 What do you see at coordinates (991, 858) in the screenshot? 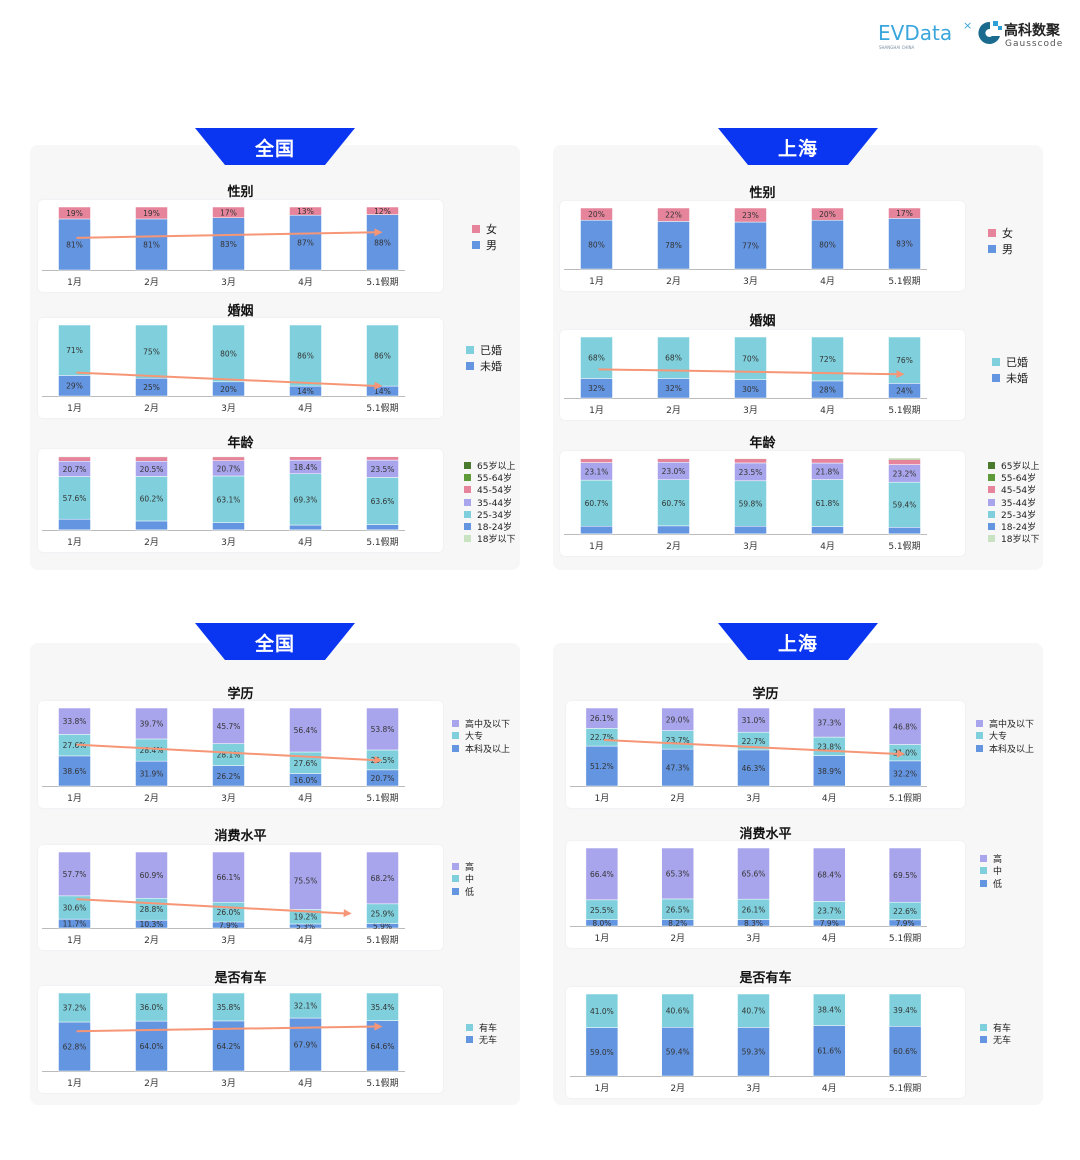
I see `legend-item: 高` at bounding box center [991, 858].